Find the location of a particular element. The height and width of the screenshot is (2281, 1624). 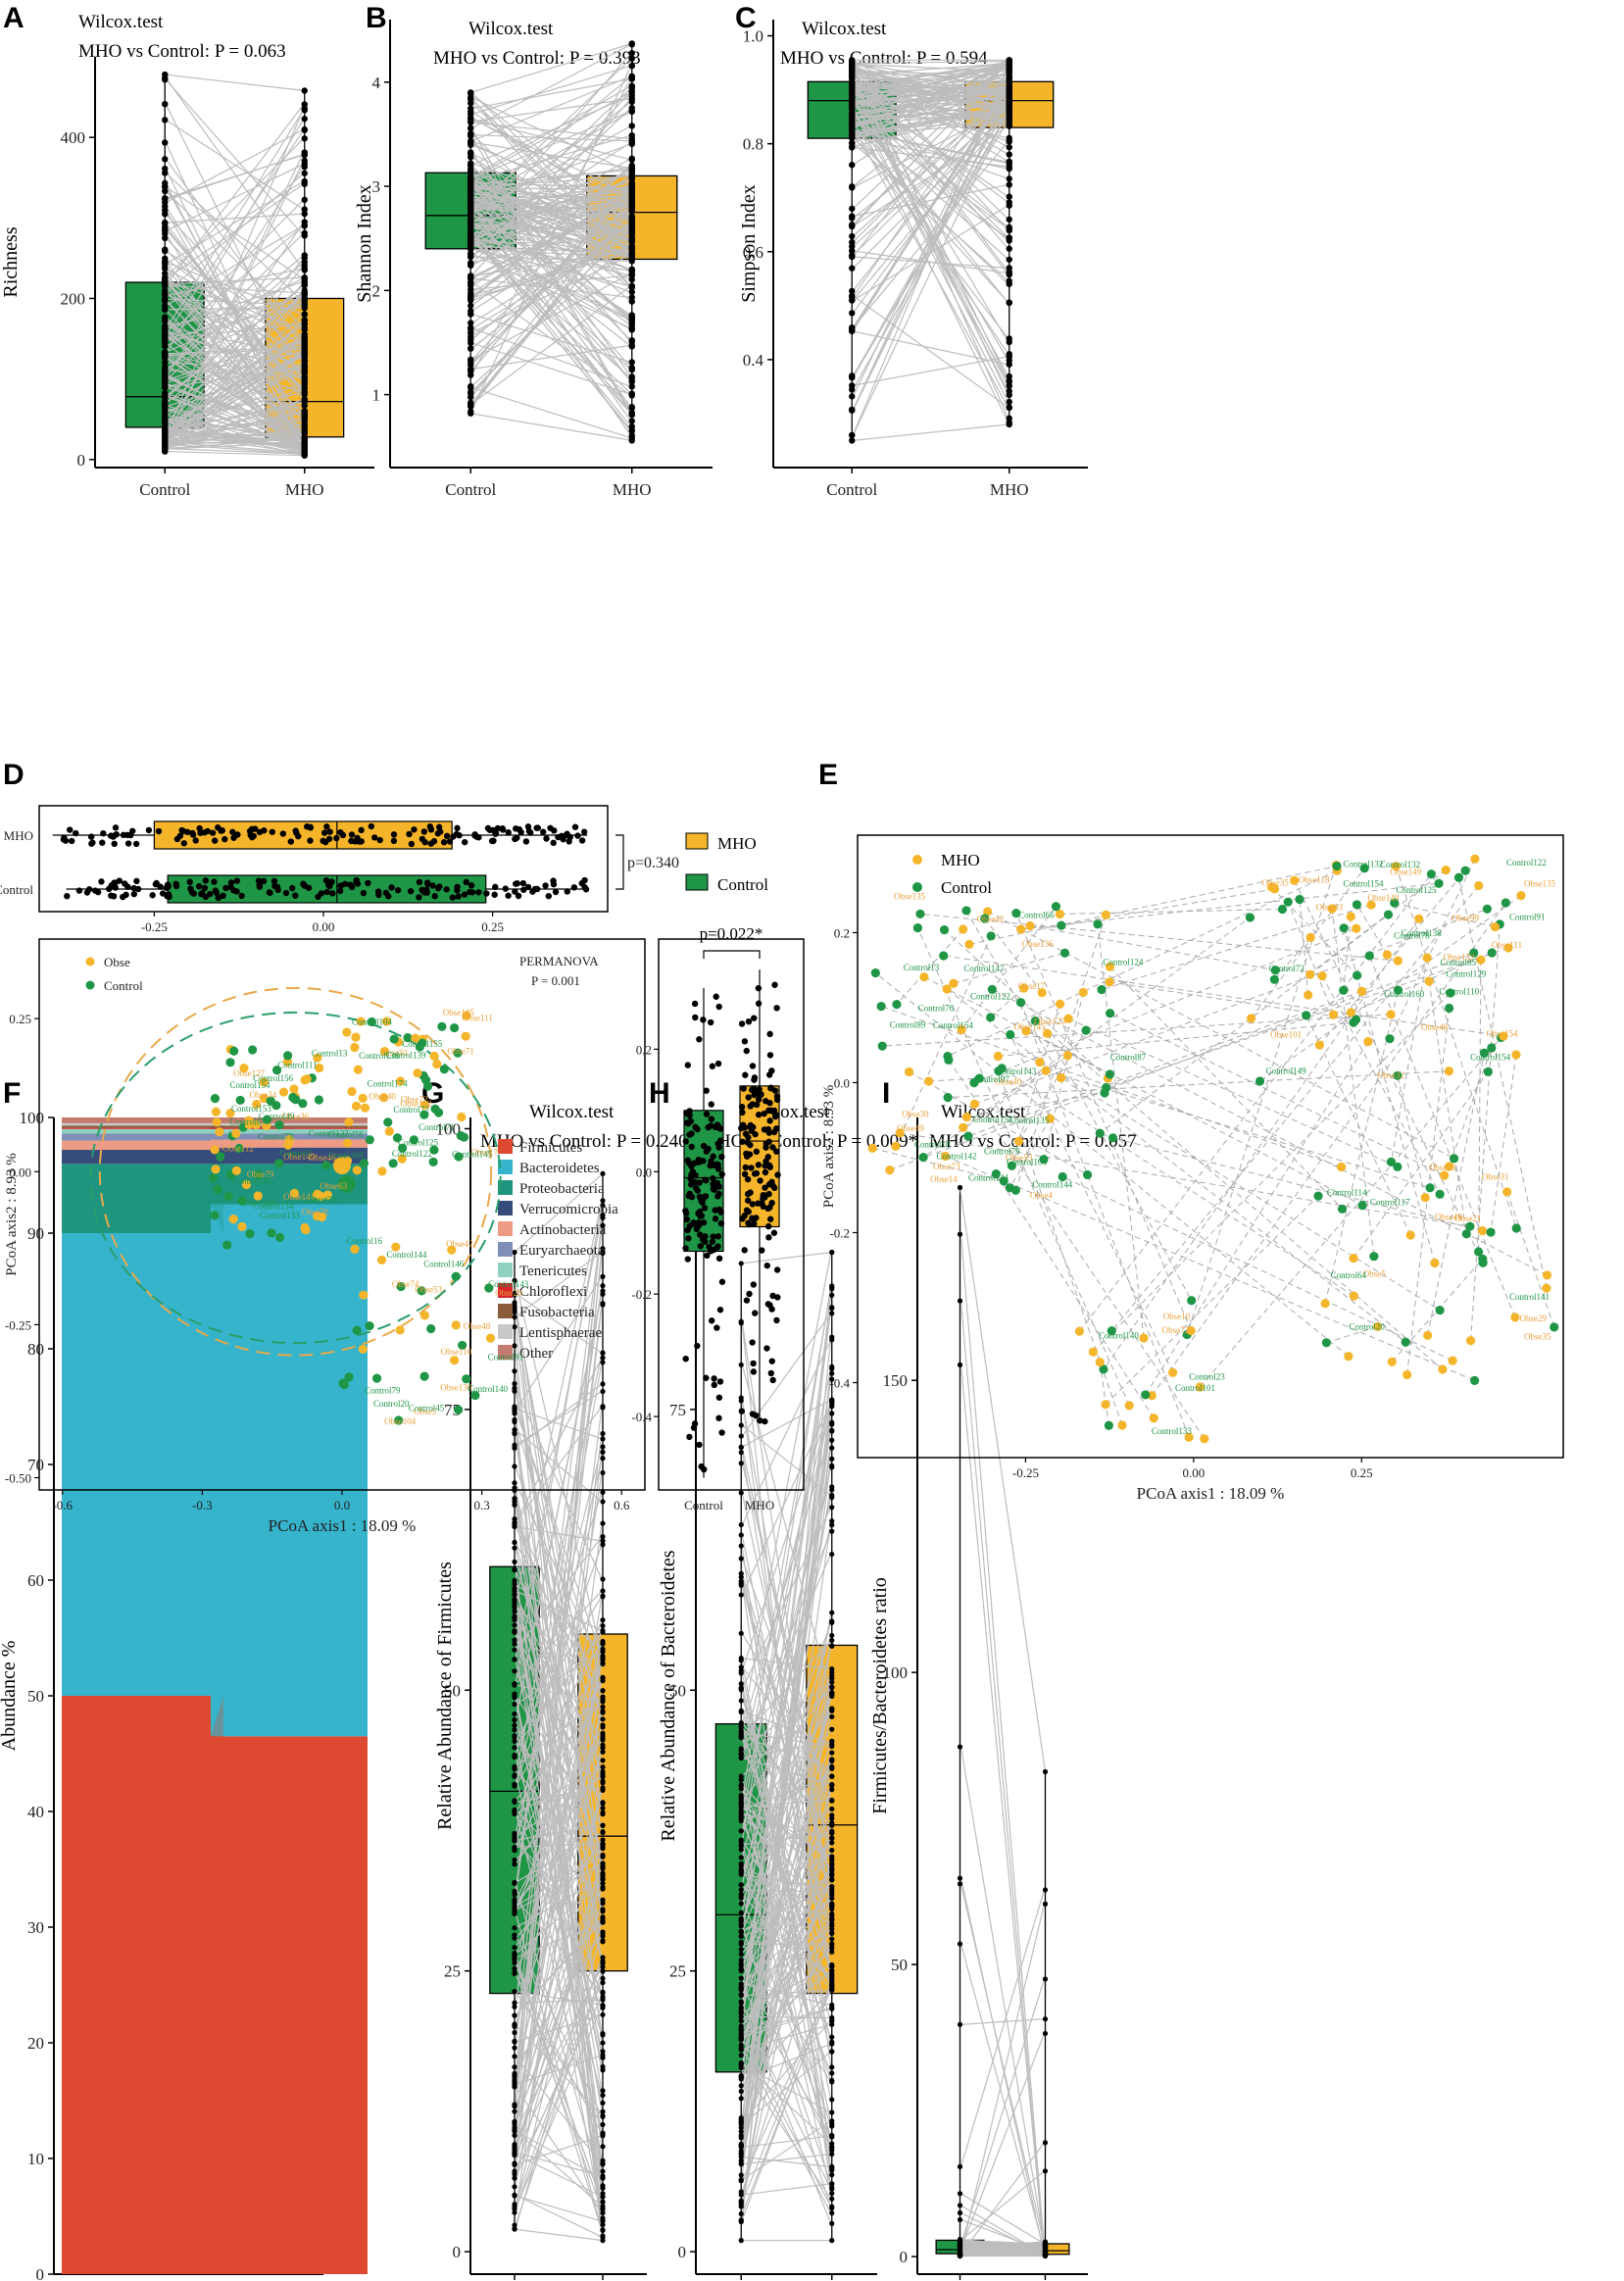

point-label: Obse93 is located at coordinates (1330, 908).